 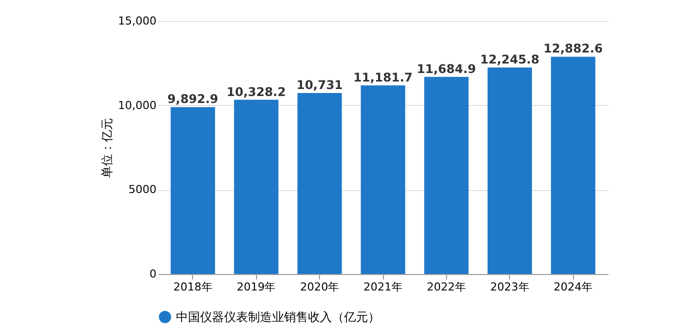 What do you see at coordinates (446, 287) in the screenshot?
I see `x-tick-label: 2022年` at bounding box center [446, 287].